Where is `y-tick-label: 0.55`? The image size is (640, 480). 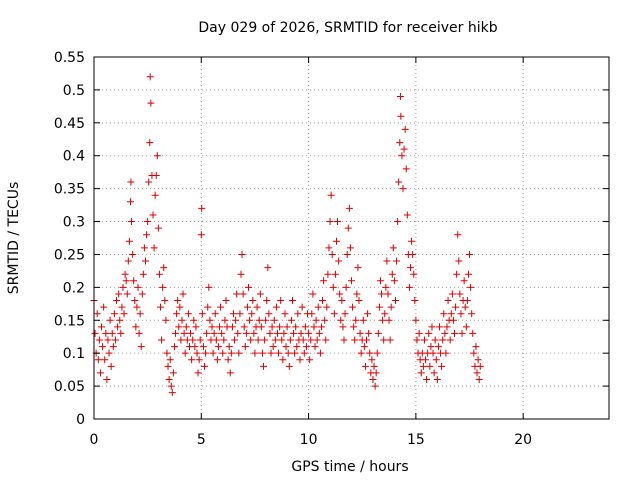
y-tick-label: 0.55 is located at coordinates (69, 58).